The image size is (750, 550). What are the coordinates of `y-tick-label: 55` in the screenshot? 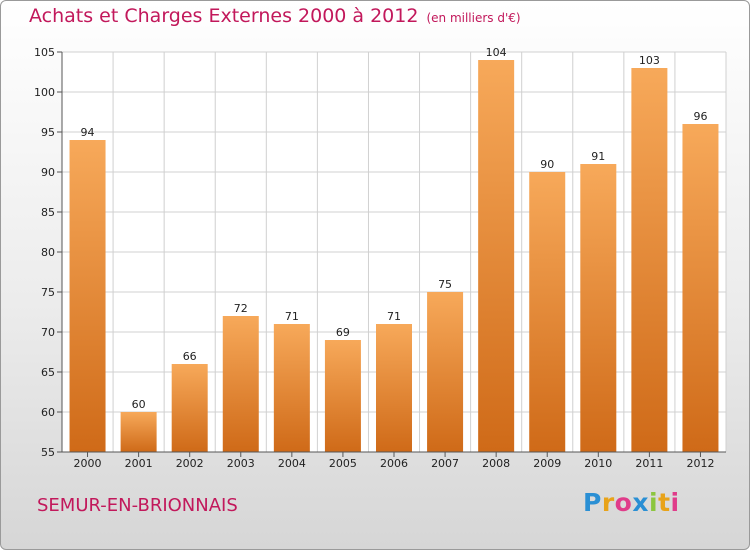 It's located at (48, 452).